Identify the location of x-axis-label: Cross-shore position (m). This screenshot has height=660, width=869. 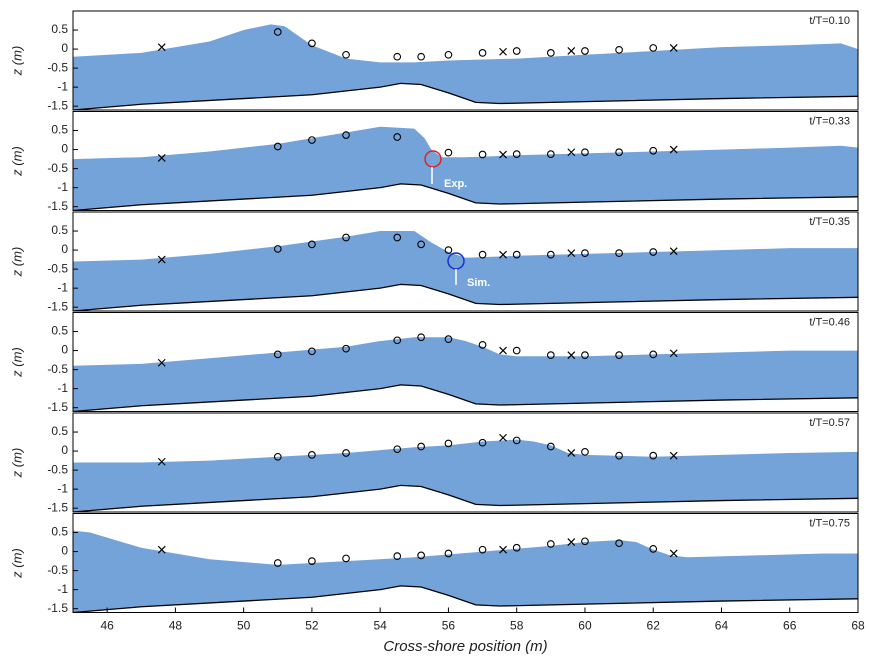
(465, 646).